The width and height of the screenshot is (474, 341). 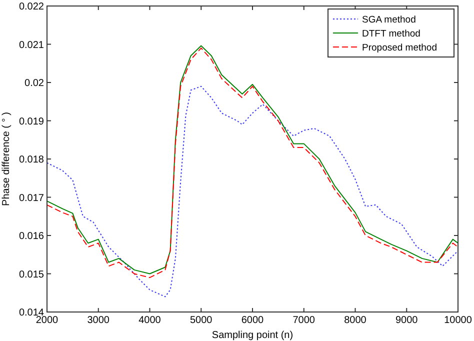 I want to click on y-axis-title: Phase difference ( ° ), so click(x=6, y=159).